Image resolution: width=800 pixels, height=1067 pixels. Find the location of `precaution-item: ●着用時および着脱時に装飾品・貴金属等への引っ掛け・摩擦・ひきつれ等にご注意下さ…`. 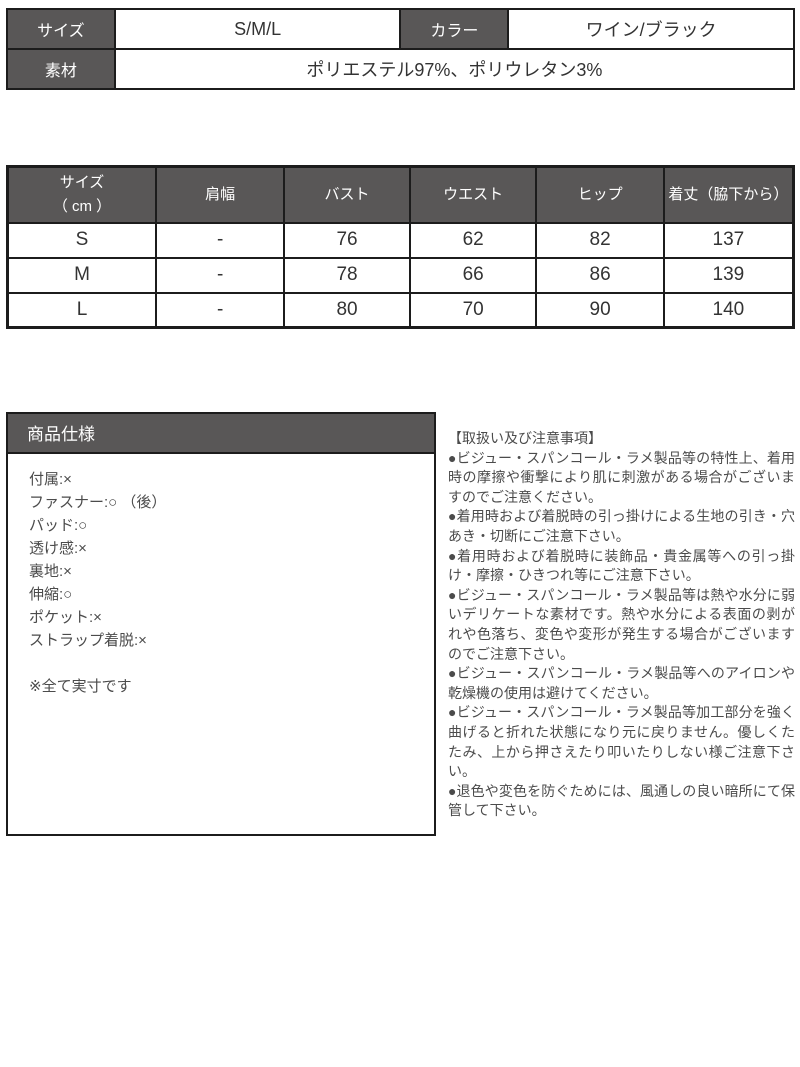

precaution-item: ●着用時および着脱時に装飾品・貴金属等への引っ掛け・摩擦・ひきつれ等にご注意下さ… is located at coordinates (621, 565).